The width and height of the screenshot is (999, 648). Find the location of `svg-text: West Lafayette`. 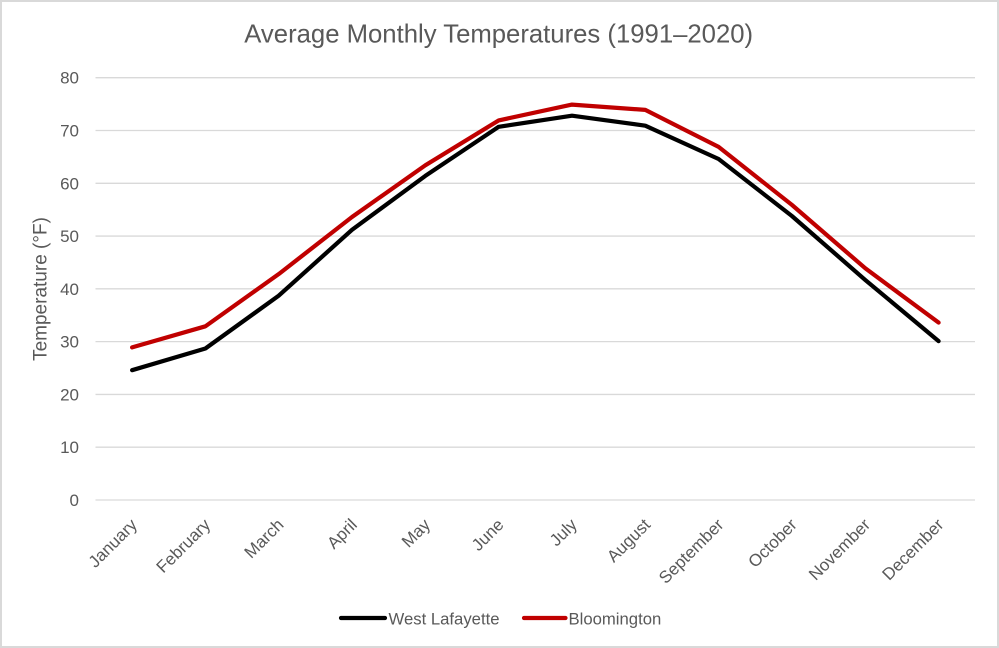

svg-text: West Lafayette is located at coordinates (444, 619).